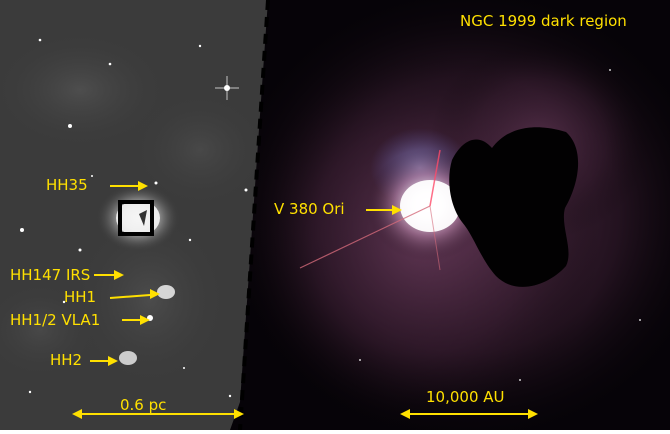  What do you see at coordinates (305, 414) in the screenshot?
I see `scale-bars` at bounding box center [305, 414].